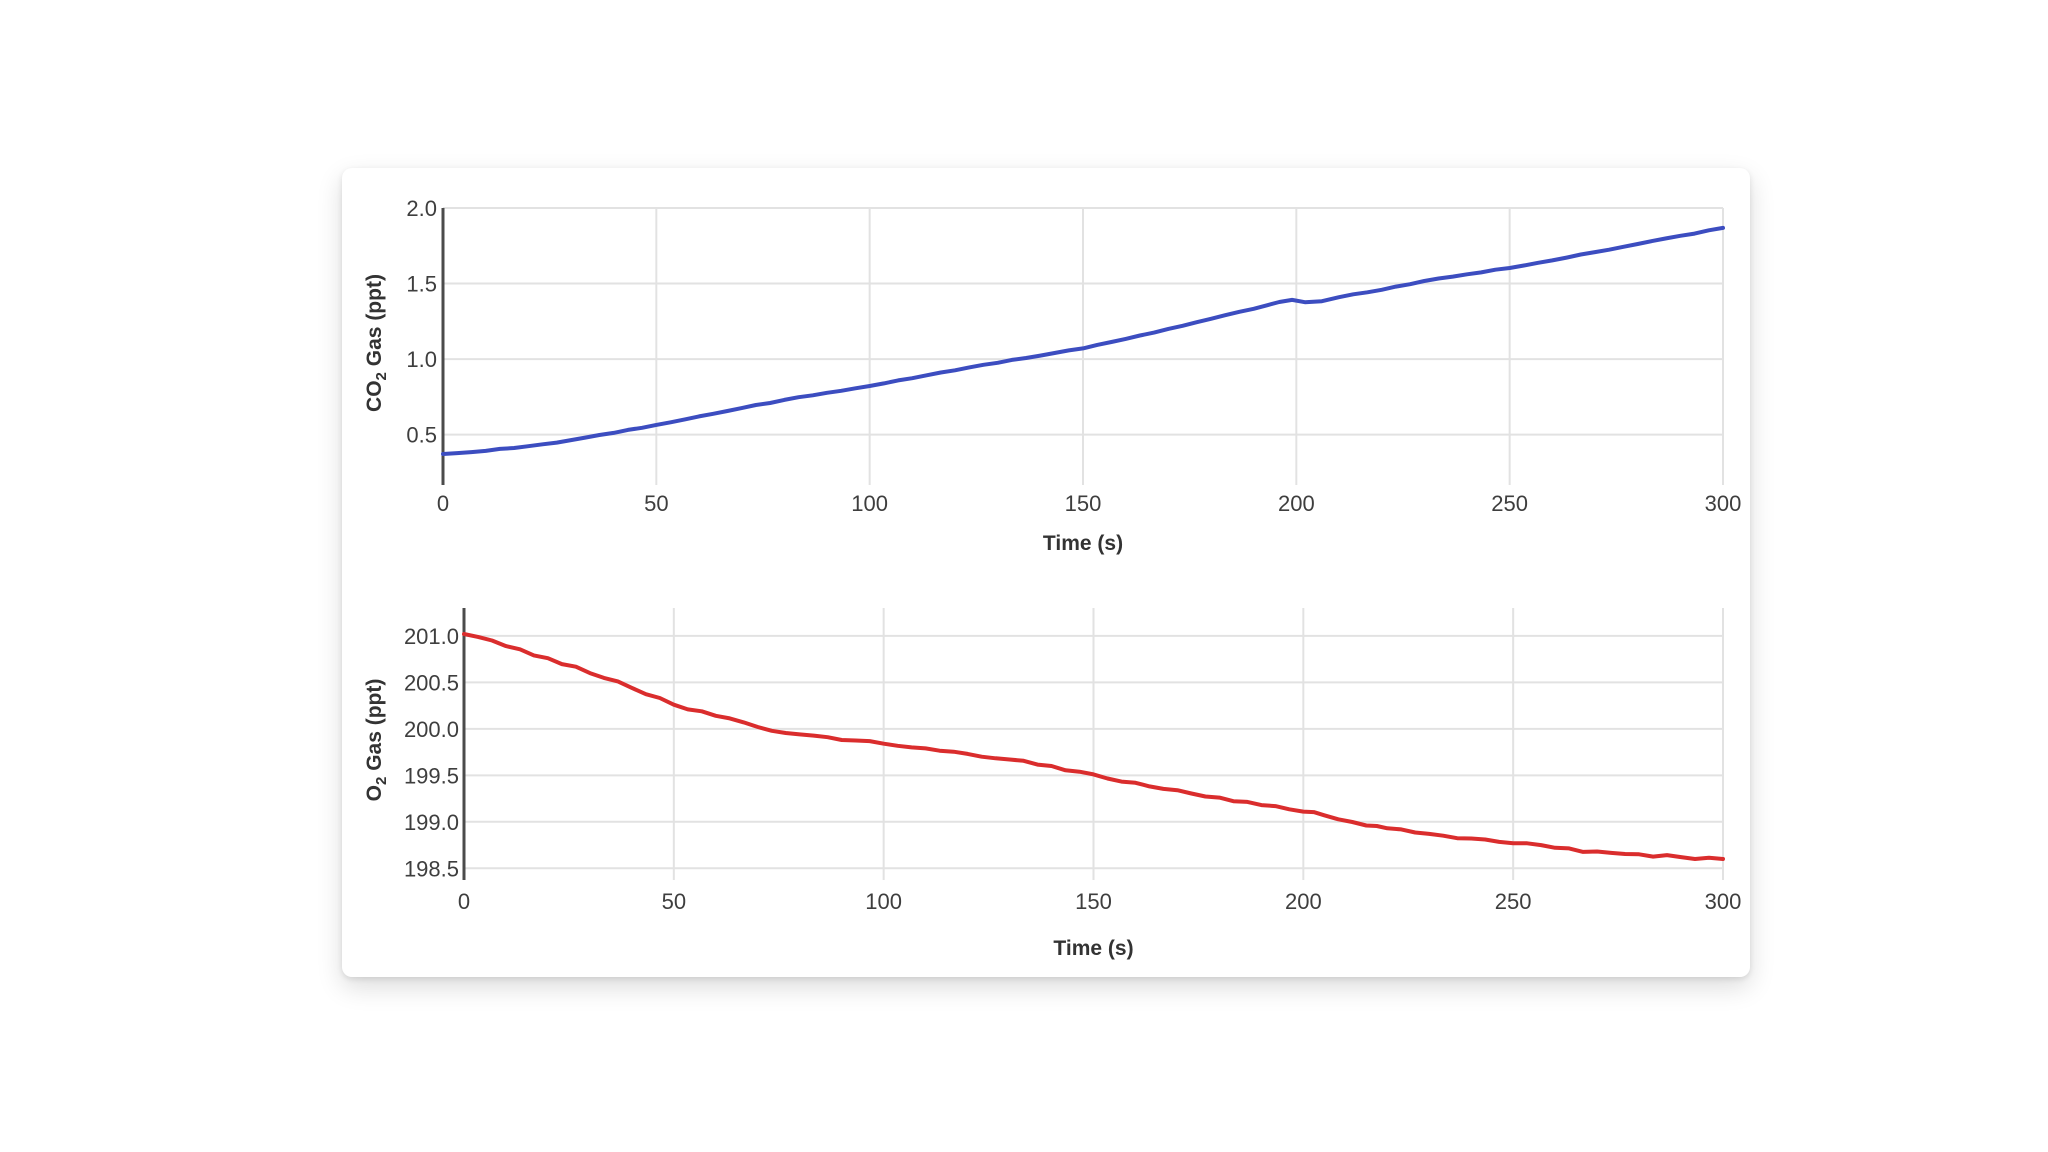 Image resolution: width=2048 pixels, height=1152 pixels. I want to click on o2-y-tick-label: 199.5, so click(431, 775).